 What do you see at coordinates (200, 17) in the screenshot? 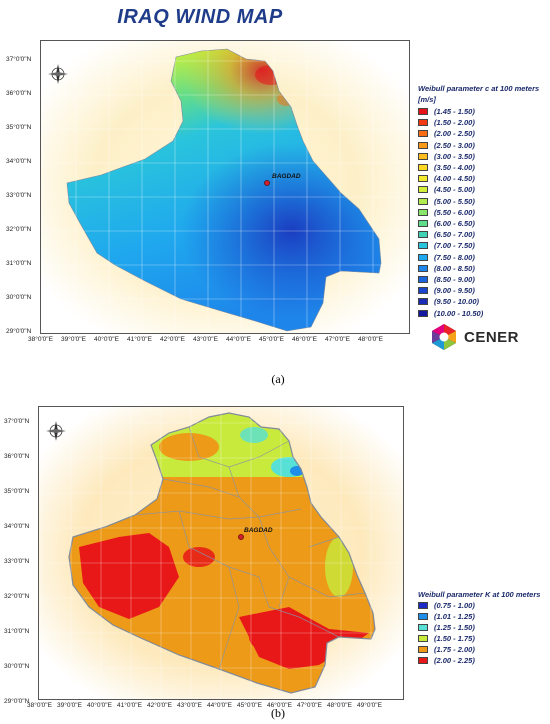
I see `map-title: IRAQ WIND MAP` at bounding box center [200, 17].